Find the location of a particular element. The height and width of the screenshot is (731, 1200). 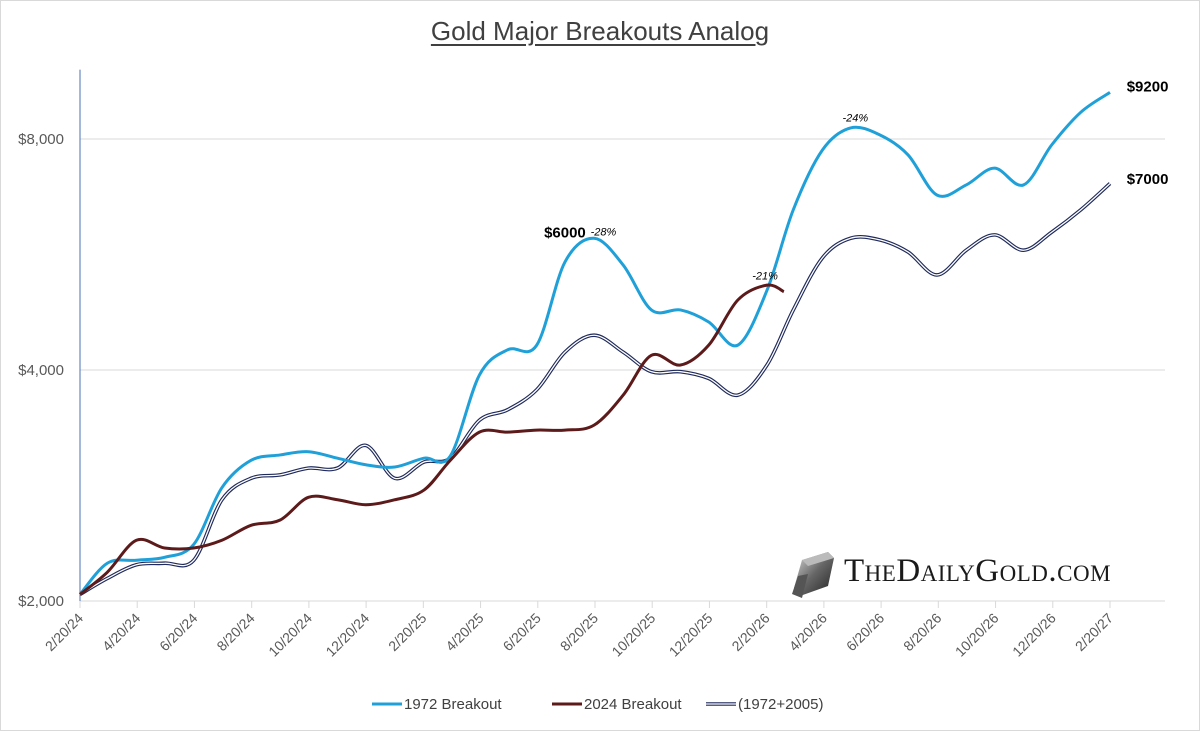

legend-item: 2024 Breakout is located at coordinates (617, 704).